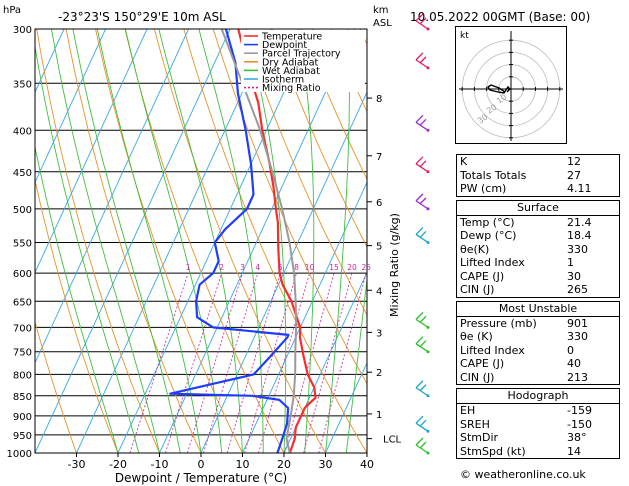 The height and width of the screenshot is (486, 629). Describe the element at coordinates (493, 451) in the screenshot. I see `index-label: StmSpd (kt)` at that location.